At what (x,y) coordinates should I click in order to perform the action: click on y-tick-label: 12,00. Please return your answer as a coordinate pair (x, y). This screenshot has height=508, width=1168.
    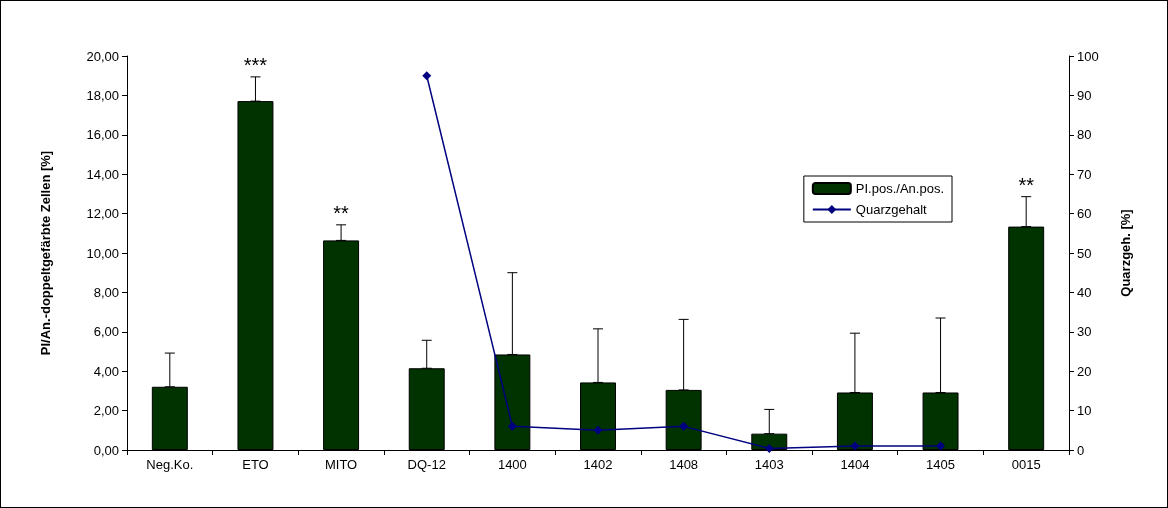
    Looking at the image, I should click on (102, 214).